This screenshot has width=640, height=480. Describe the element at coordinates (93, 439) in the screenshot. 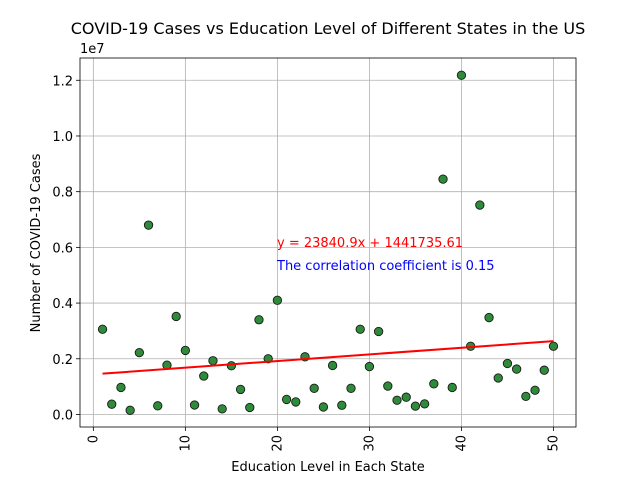

I see `x-tick-label: 0` at that location.